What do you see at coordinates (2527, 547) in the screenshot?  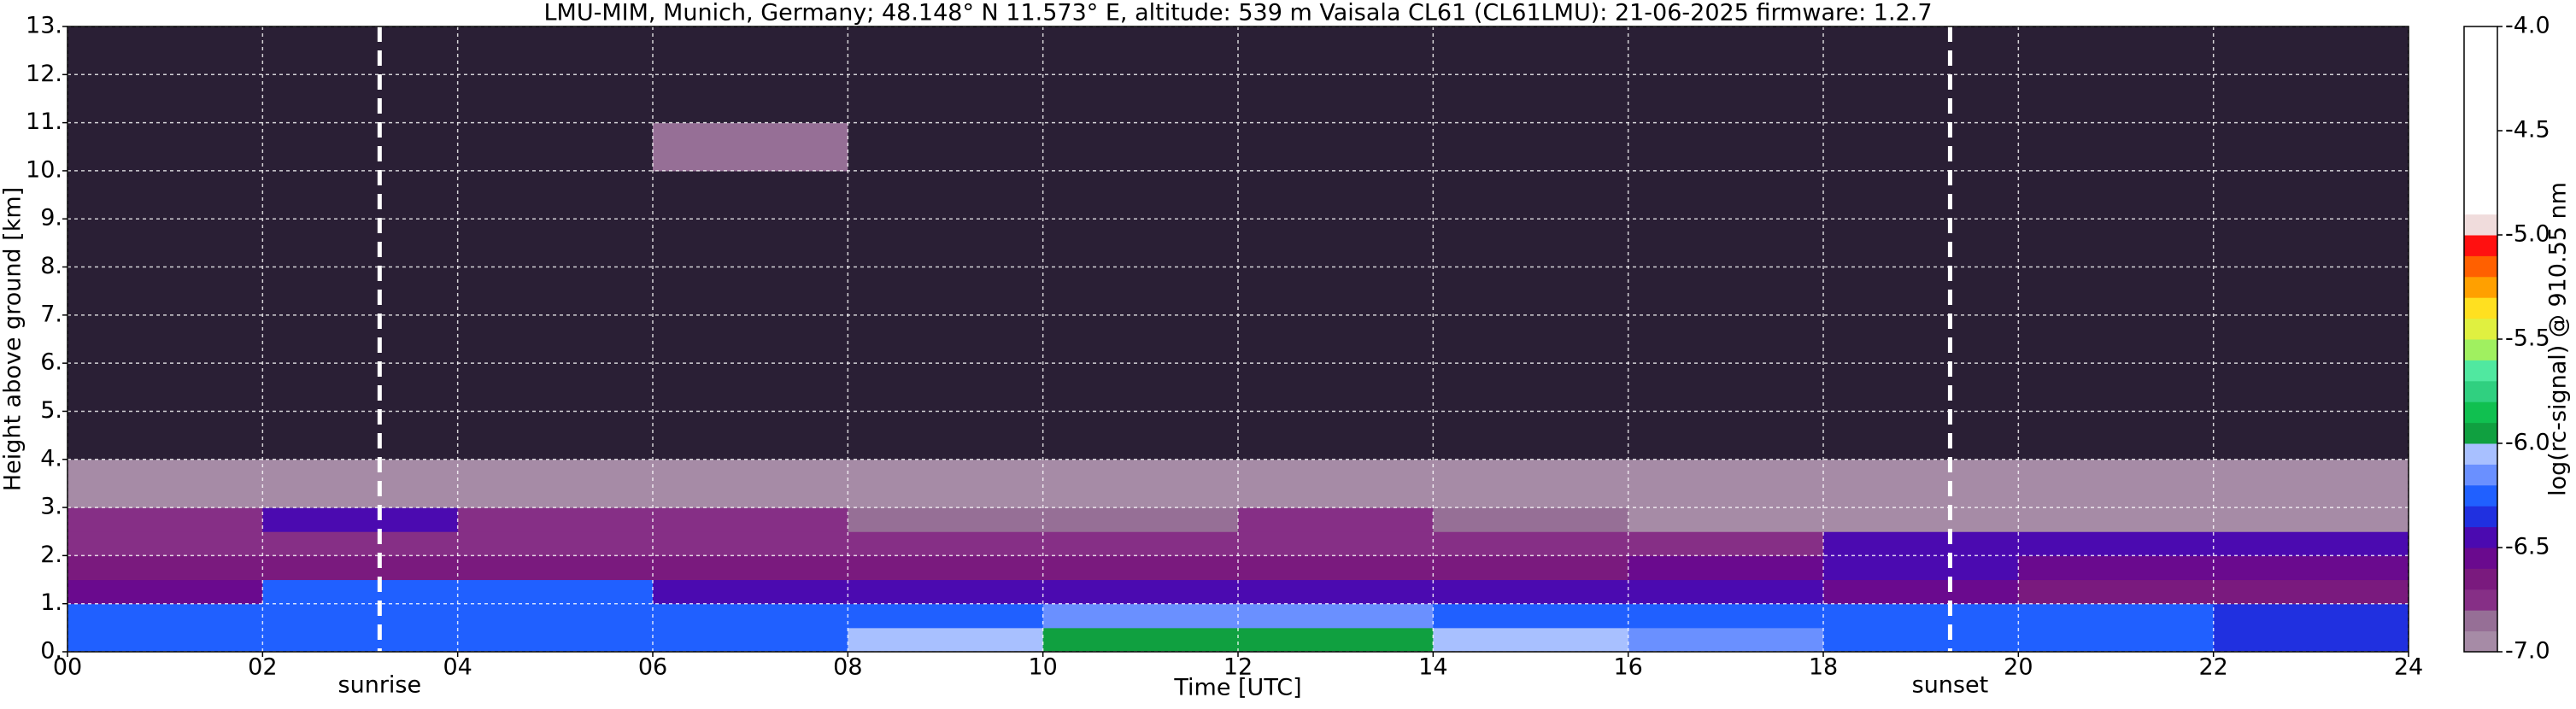 I see `colorbar-tick-label: -6.5` at bounding box center [2527, 547].